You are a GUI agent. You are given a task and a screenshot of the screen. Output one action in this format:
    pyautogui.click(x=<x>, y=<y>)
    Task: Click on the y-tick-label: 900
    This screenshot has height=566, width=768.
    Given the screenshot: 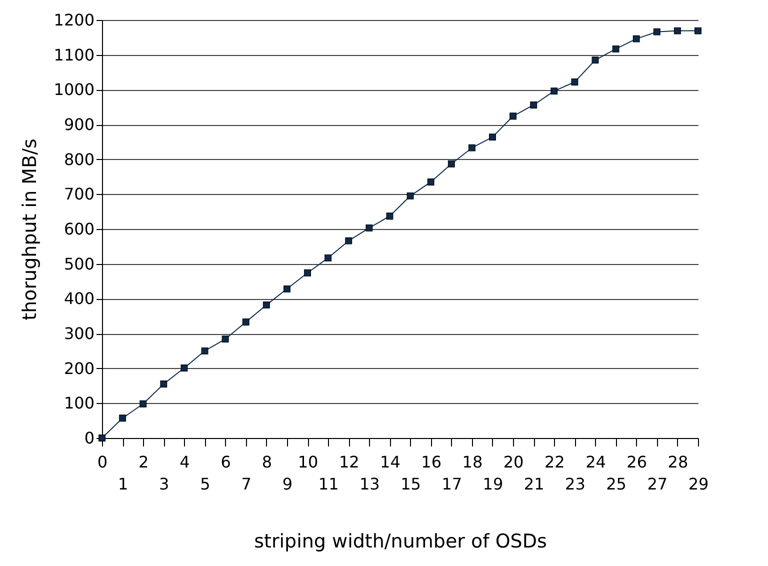 What is the action you would take?
    pyautogui.click(x=79, y=124)
    